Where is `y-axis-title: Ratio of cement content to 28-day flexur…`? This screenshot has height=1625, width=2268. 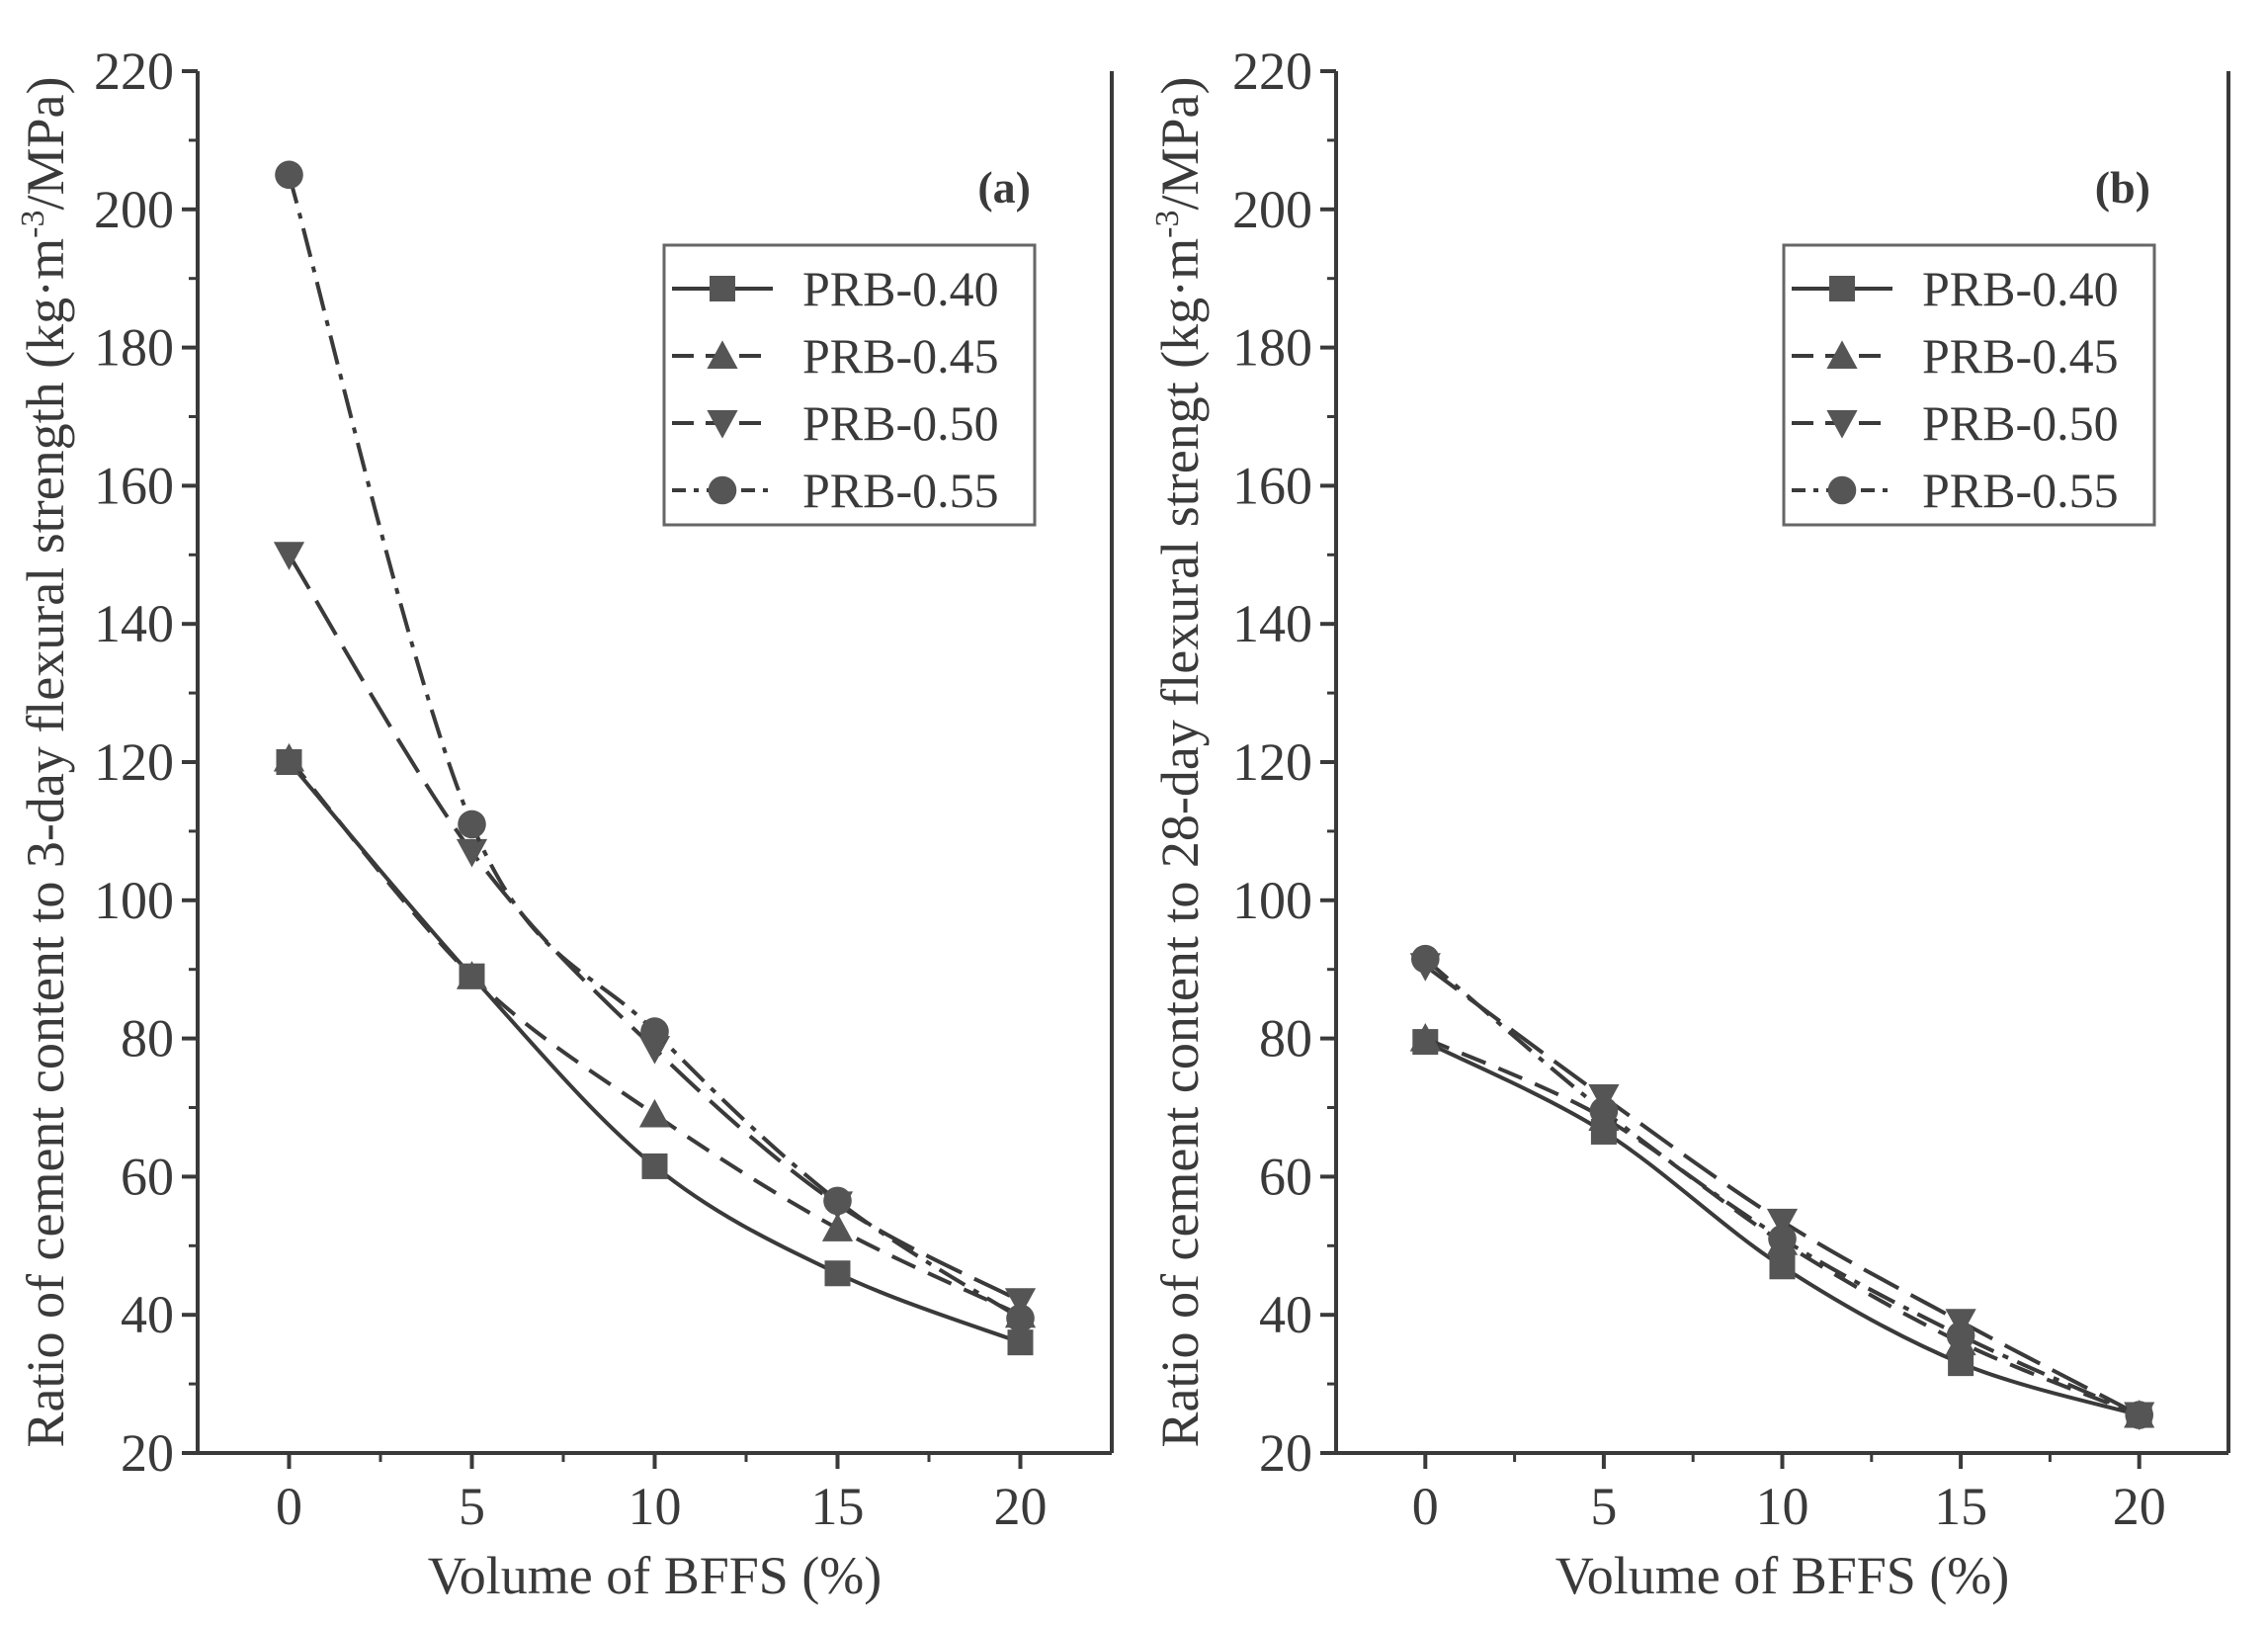 y-axis-title: Ratio of cement content to 28-day flexur… is located at coordinates (1179, 762).